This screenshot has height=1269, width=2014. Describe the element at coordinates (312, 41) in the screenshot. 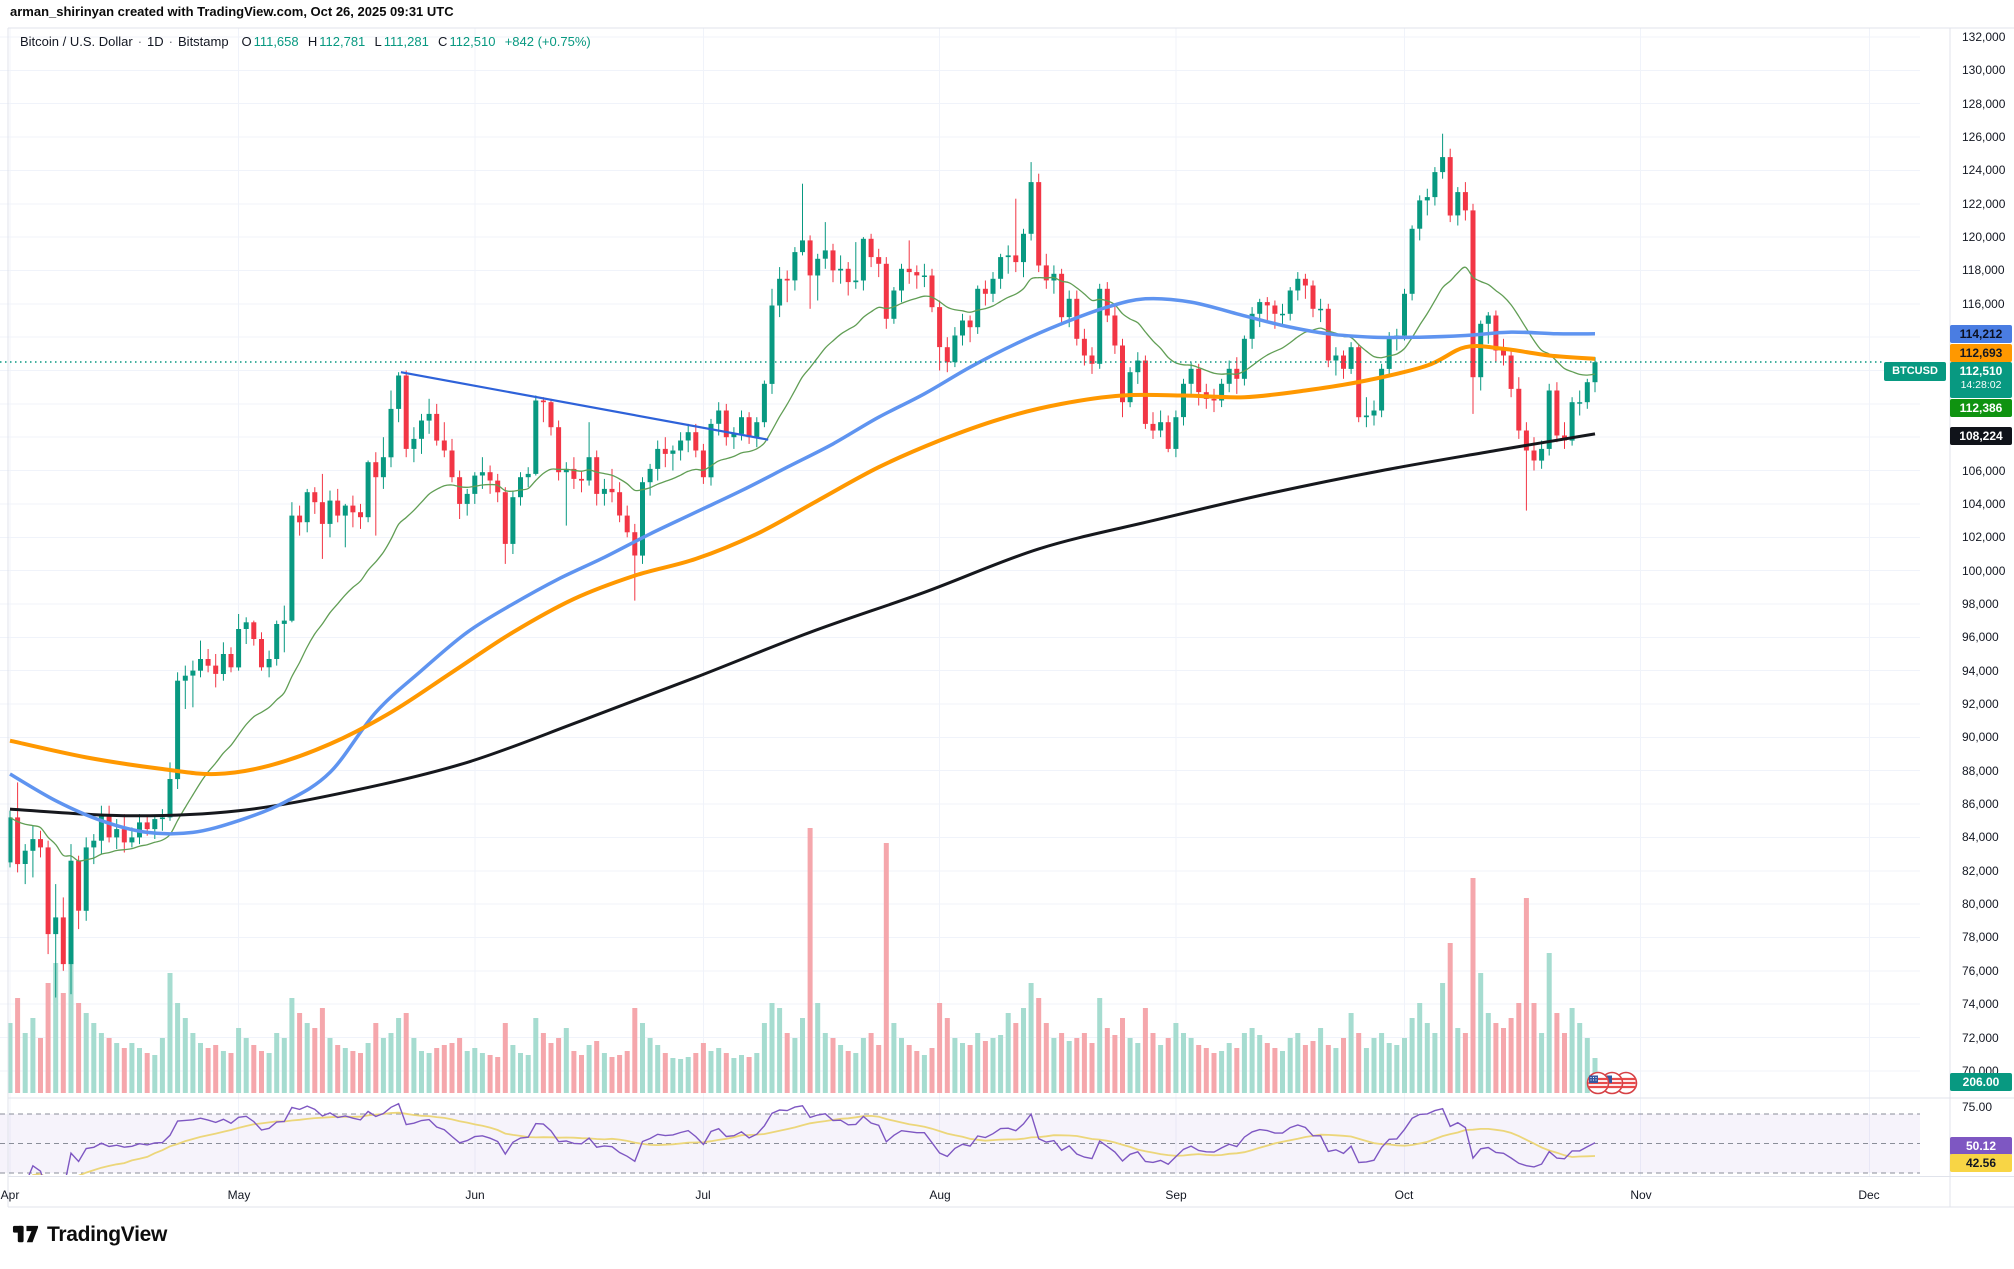

I see `high-label: H` at that location.